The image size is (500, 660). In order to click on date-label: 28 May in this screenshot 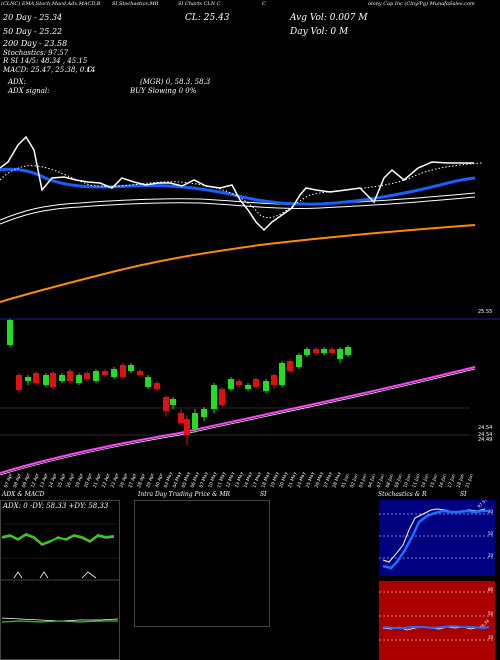, I will do `click(336, 480)`.